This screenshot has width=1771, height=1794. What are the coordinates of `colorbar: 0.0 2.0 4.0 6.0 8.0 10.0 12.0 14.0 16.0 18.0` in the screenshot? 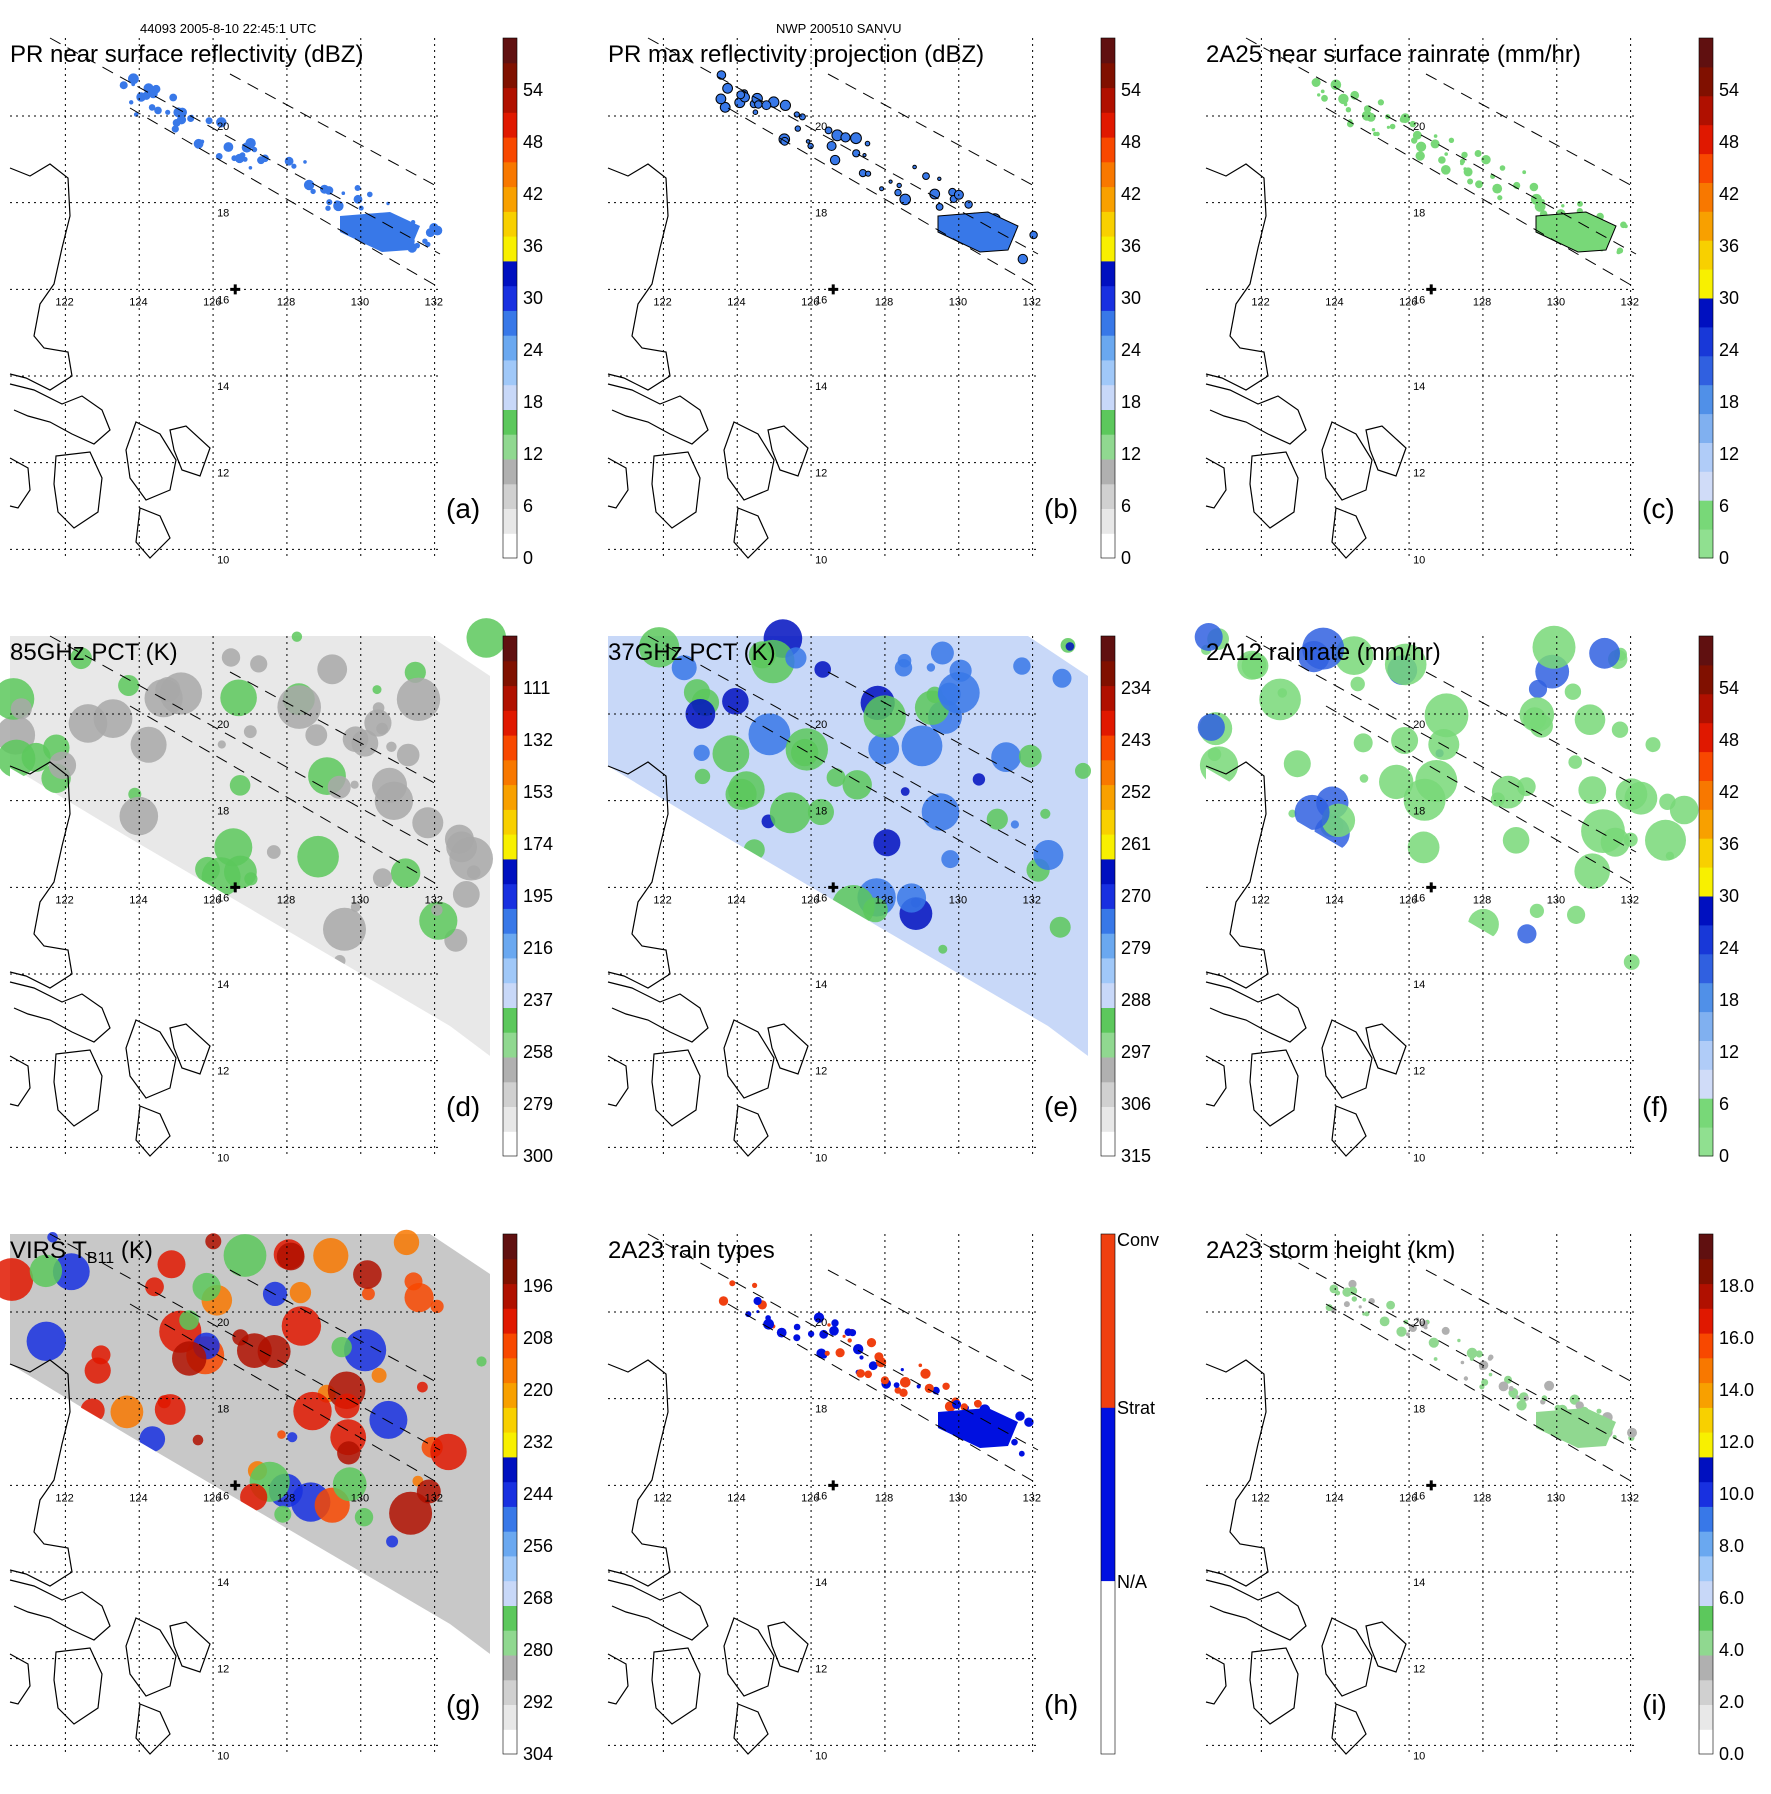 It's located at (1726, 1498).